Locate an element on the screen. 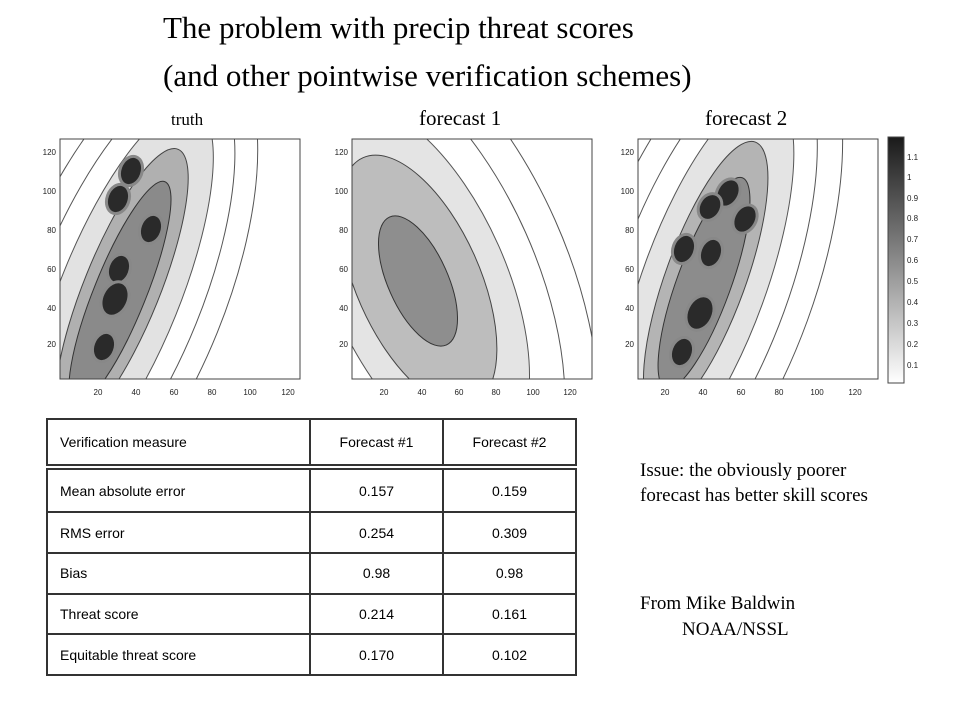 This screenshot has width=960, height=720. forecast-1-value: 0.170 is located at coordinates (376, 654).